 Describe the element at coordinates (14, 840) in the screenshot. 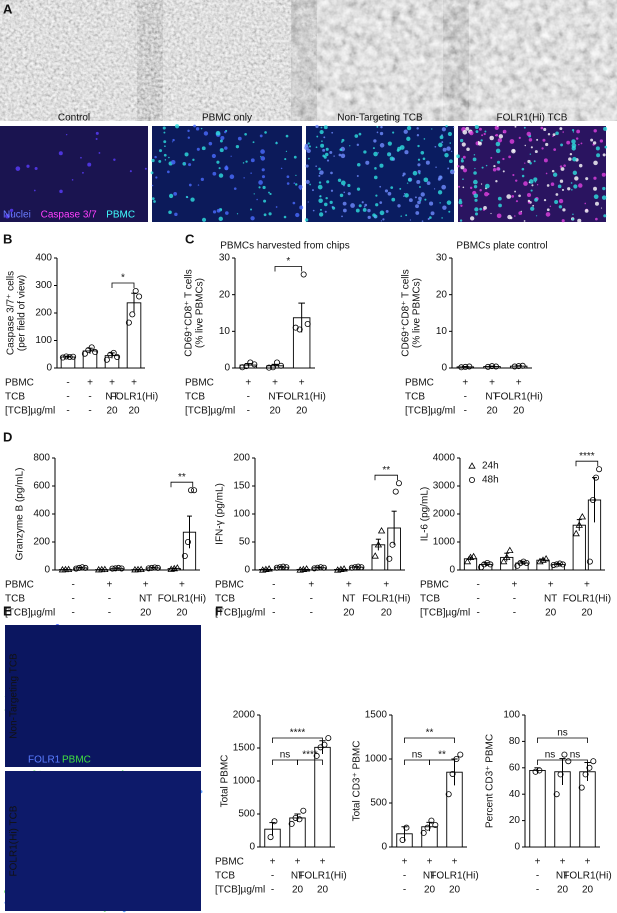

I see `e-side-label: FOLR1(Hi) TCB` at that location.